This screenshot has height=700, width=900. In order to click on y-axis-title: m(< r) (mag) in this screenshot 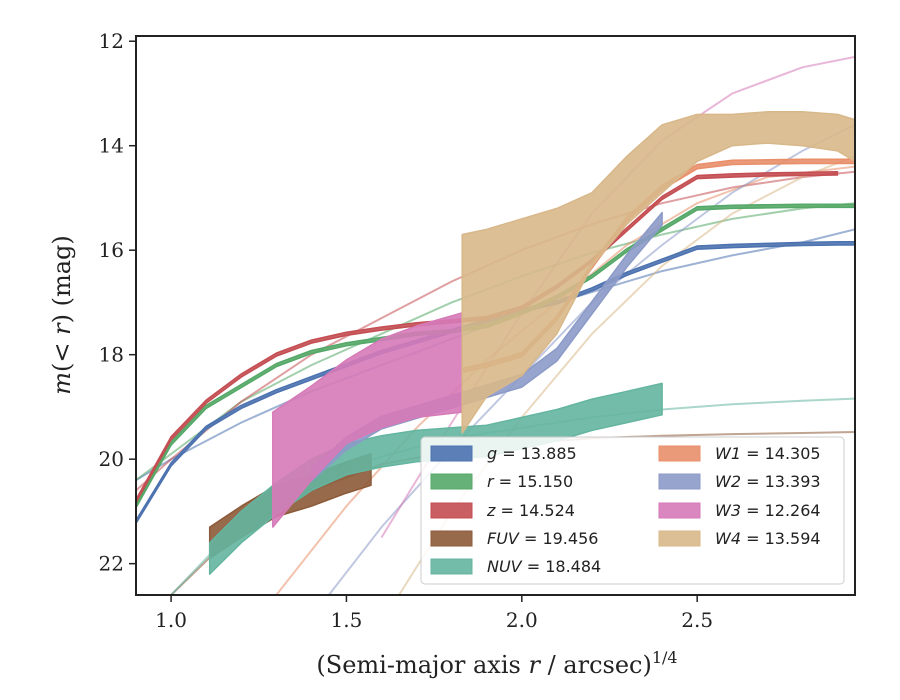, I will do `click(62, 315)`.